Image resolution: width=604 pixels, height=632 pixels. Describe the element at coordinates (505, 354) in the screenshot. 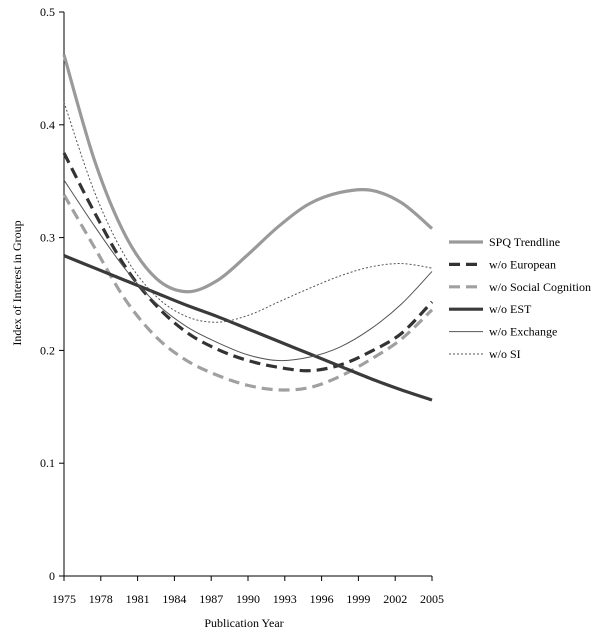

I see `legend-label: w/o SI` at that location.